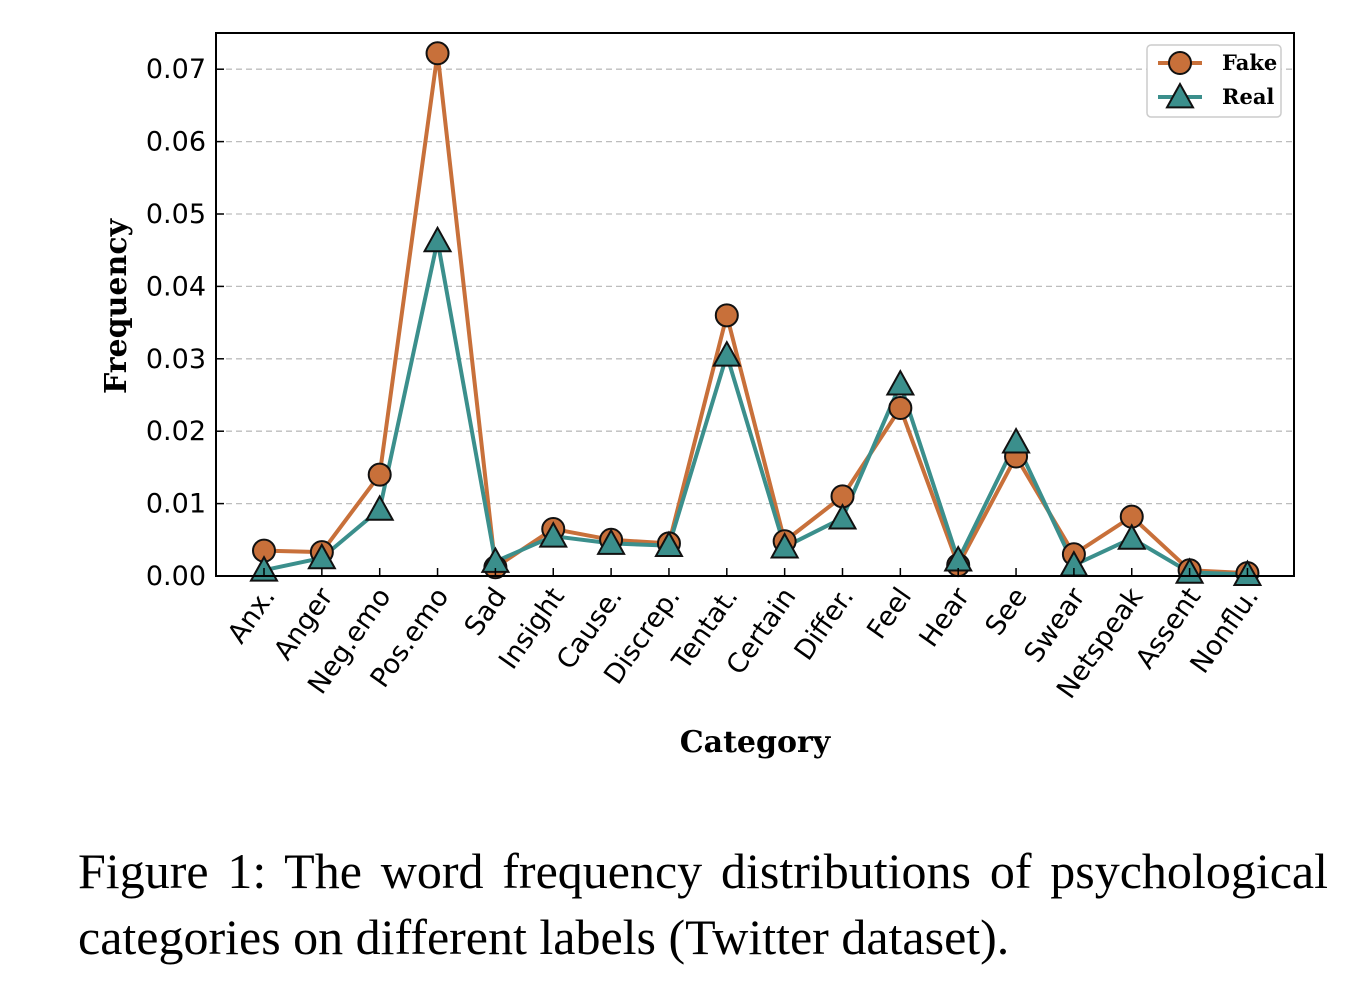 The width and height of the screenshot is (1369, 997). What do you see at coordinates (889, 613) in the screenshot?
I see `x-tick-label: Feel` at bounding box center [889, 613].